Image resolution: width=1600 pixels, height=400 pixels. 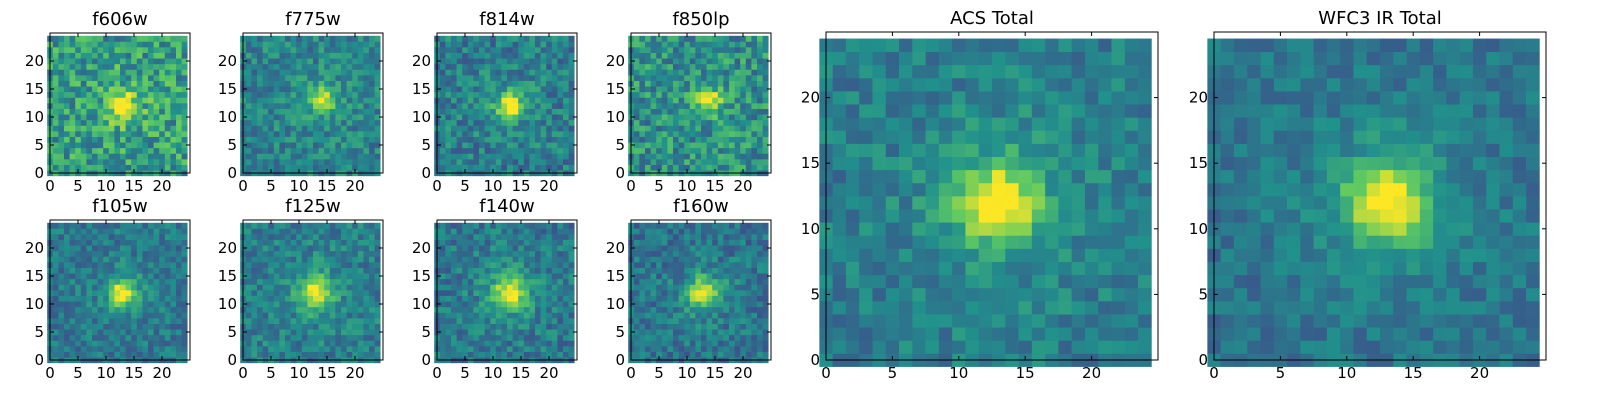 I want to click on heatmap-cells, so click(x=117, y=293).